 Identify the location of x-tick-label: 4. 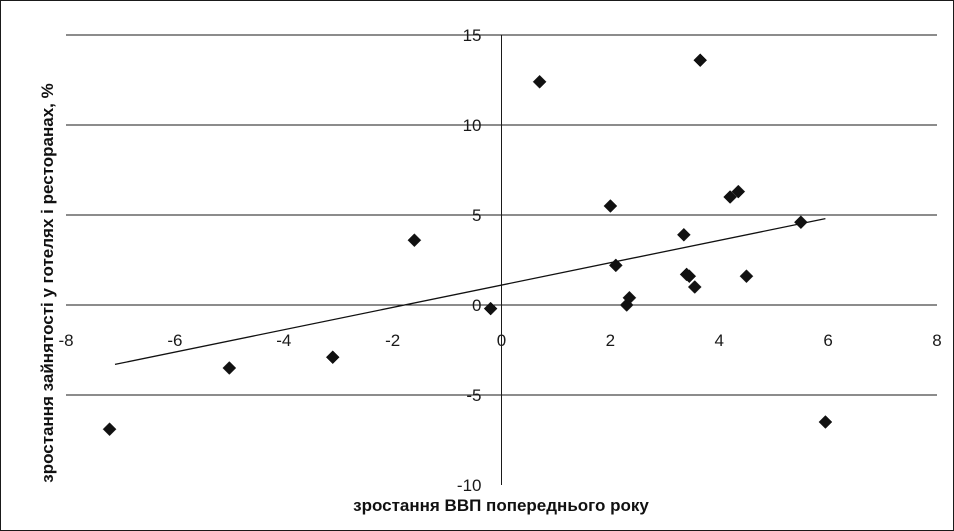
(719, 340).